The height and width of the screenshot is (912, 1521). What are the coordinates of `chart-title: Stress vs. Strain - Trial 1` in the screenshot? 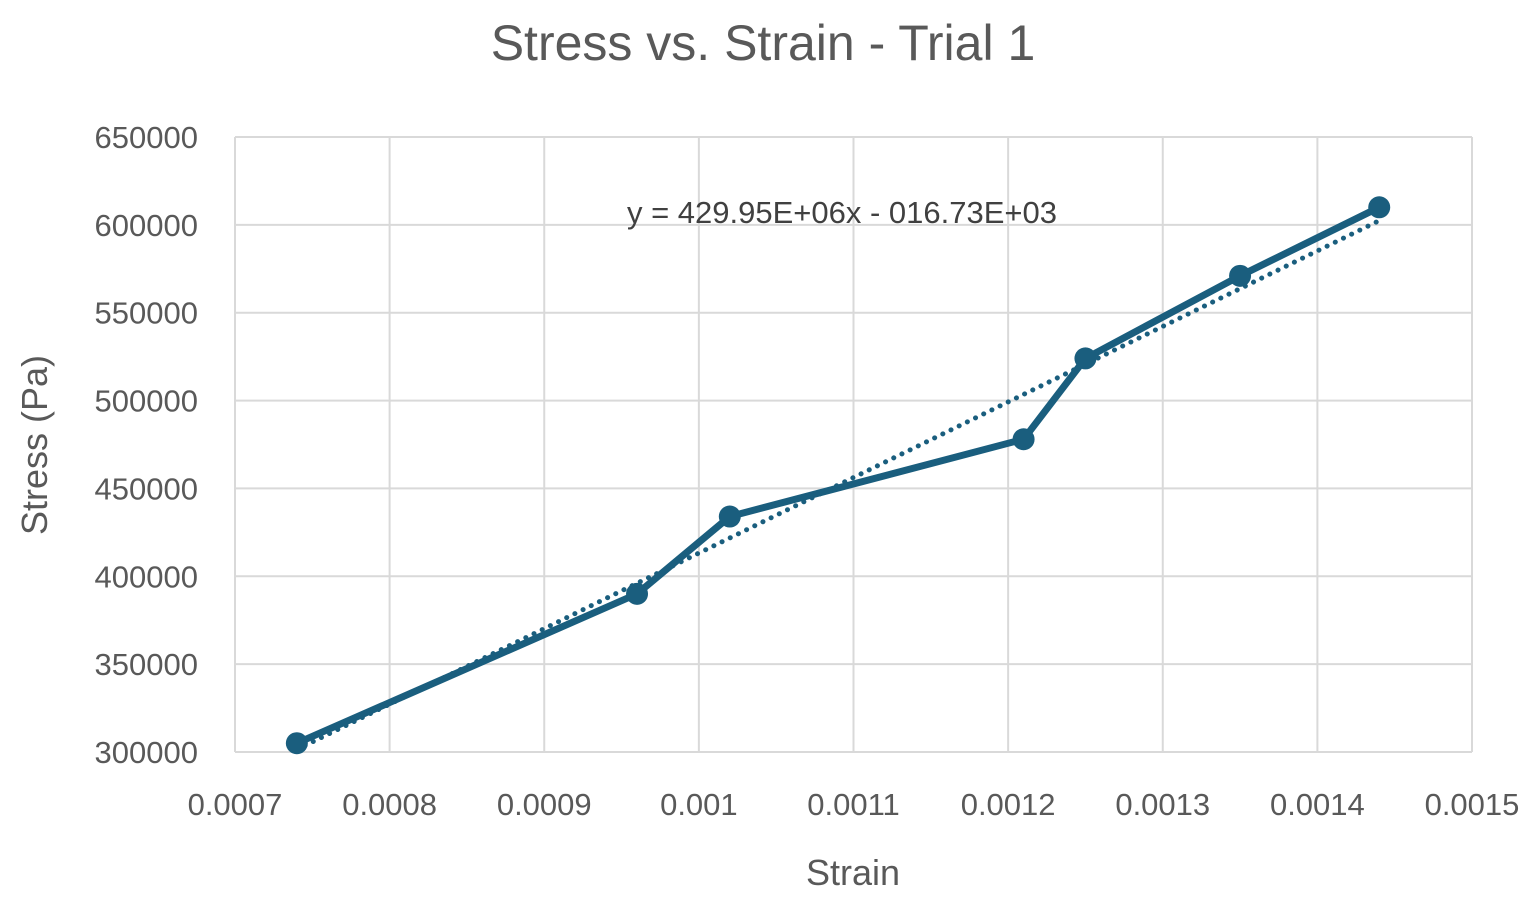 It's located at (763, 43).